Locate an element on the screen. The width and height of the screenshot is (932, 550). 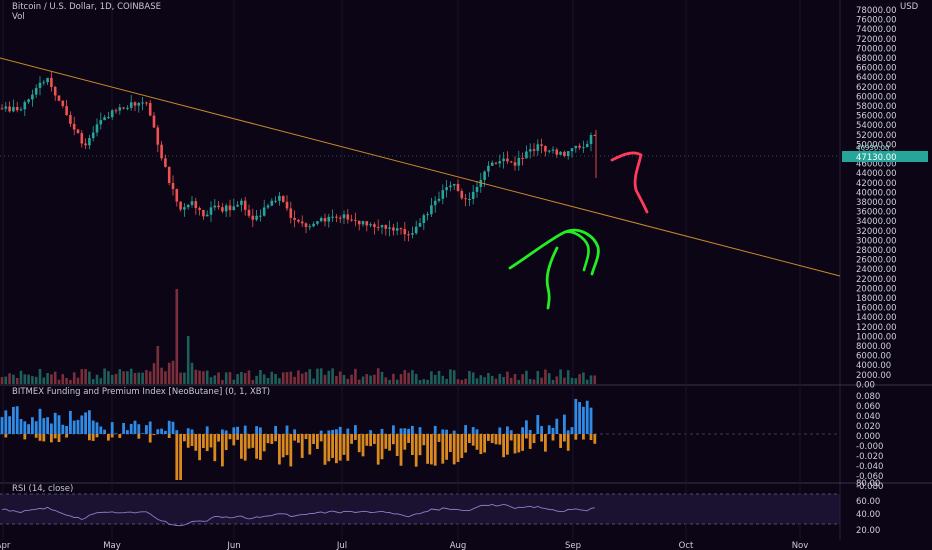
rsi-indicator-title: RSI (14, close) is located at coordinates (42, 489).